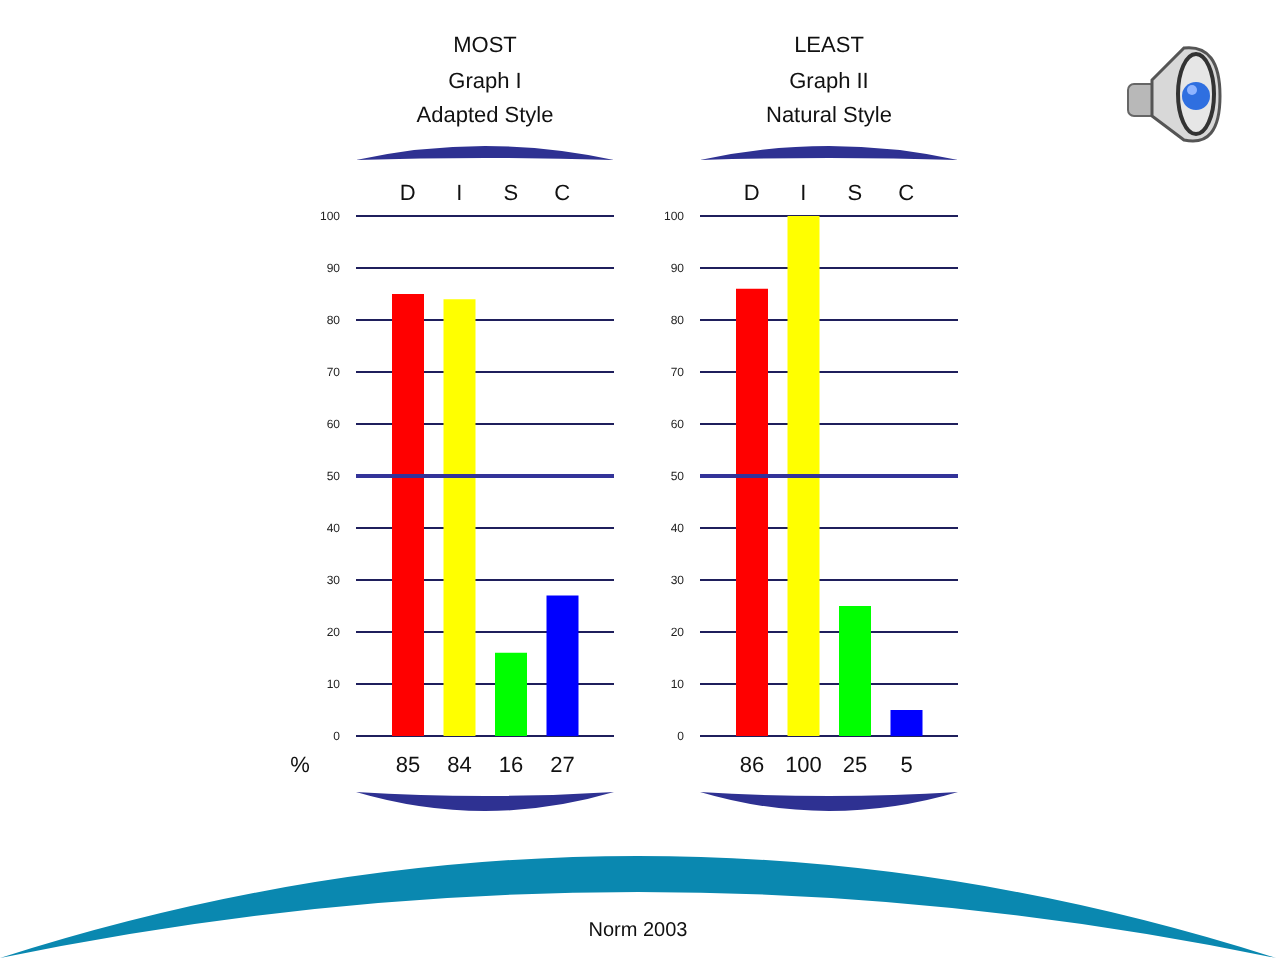 This screenshot has width=1276, height=958. What do you see at coordinates (906, 765) in the screenshot?
I see `data-label: 5` at bounding box center [906, 765].